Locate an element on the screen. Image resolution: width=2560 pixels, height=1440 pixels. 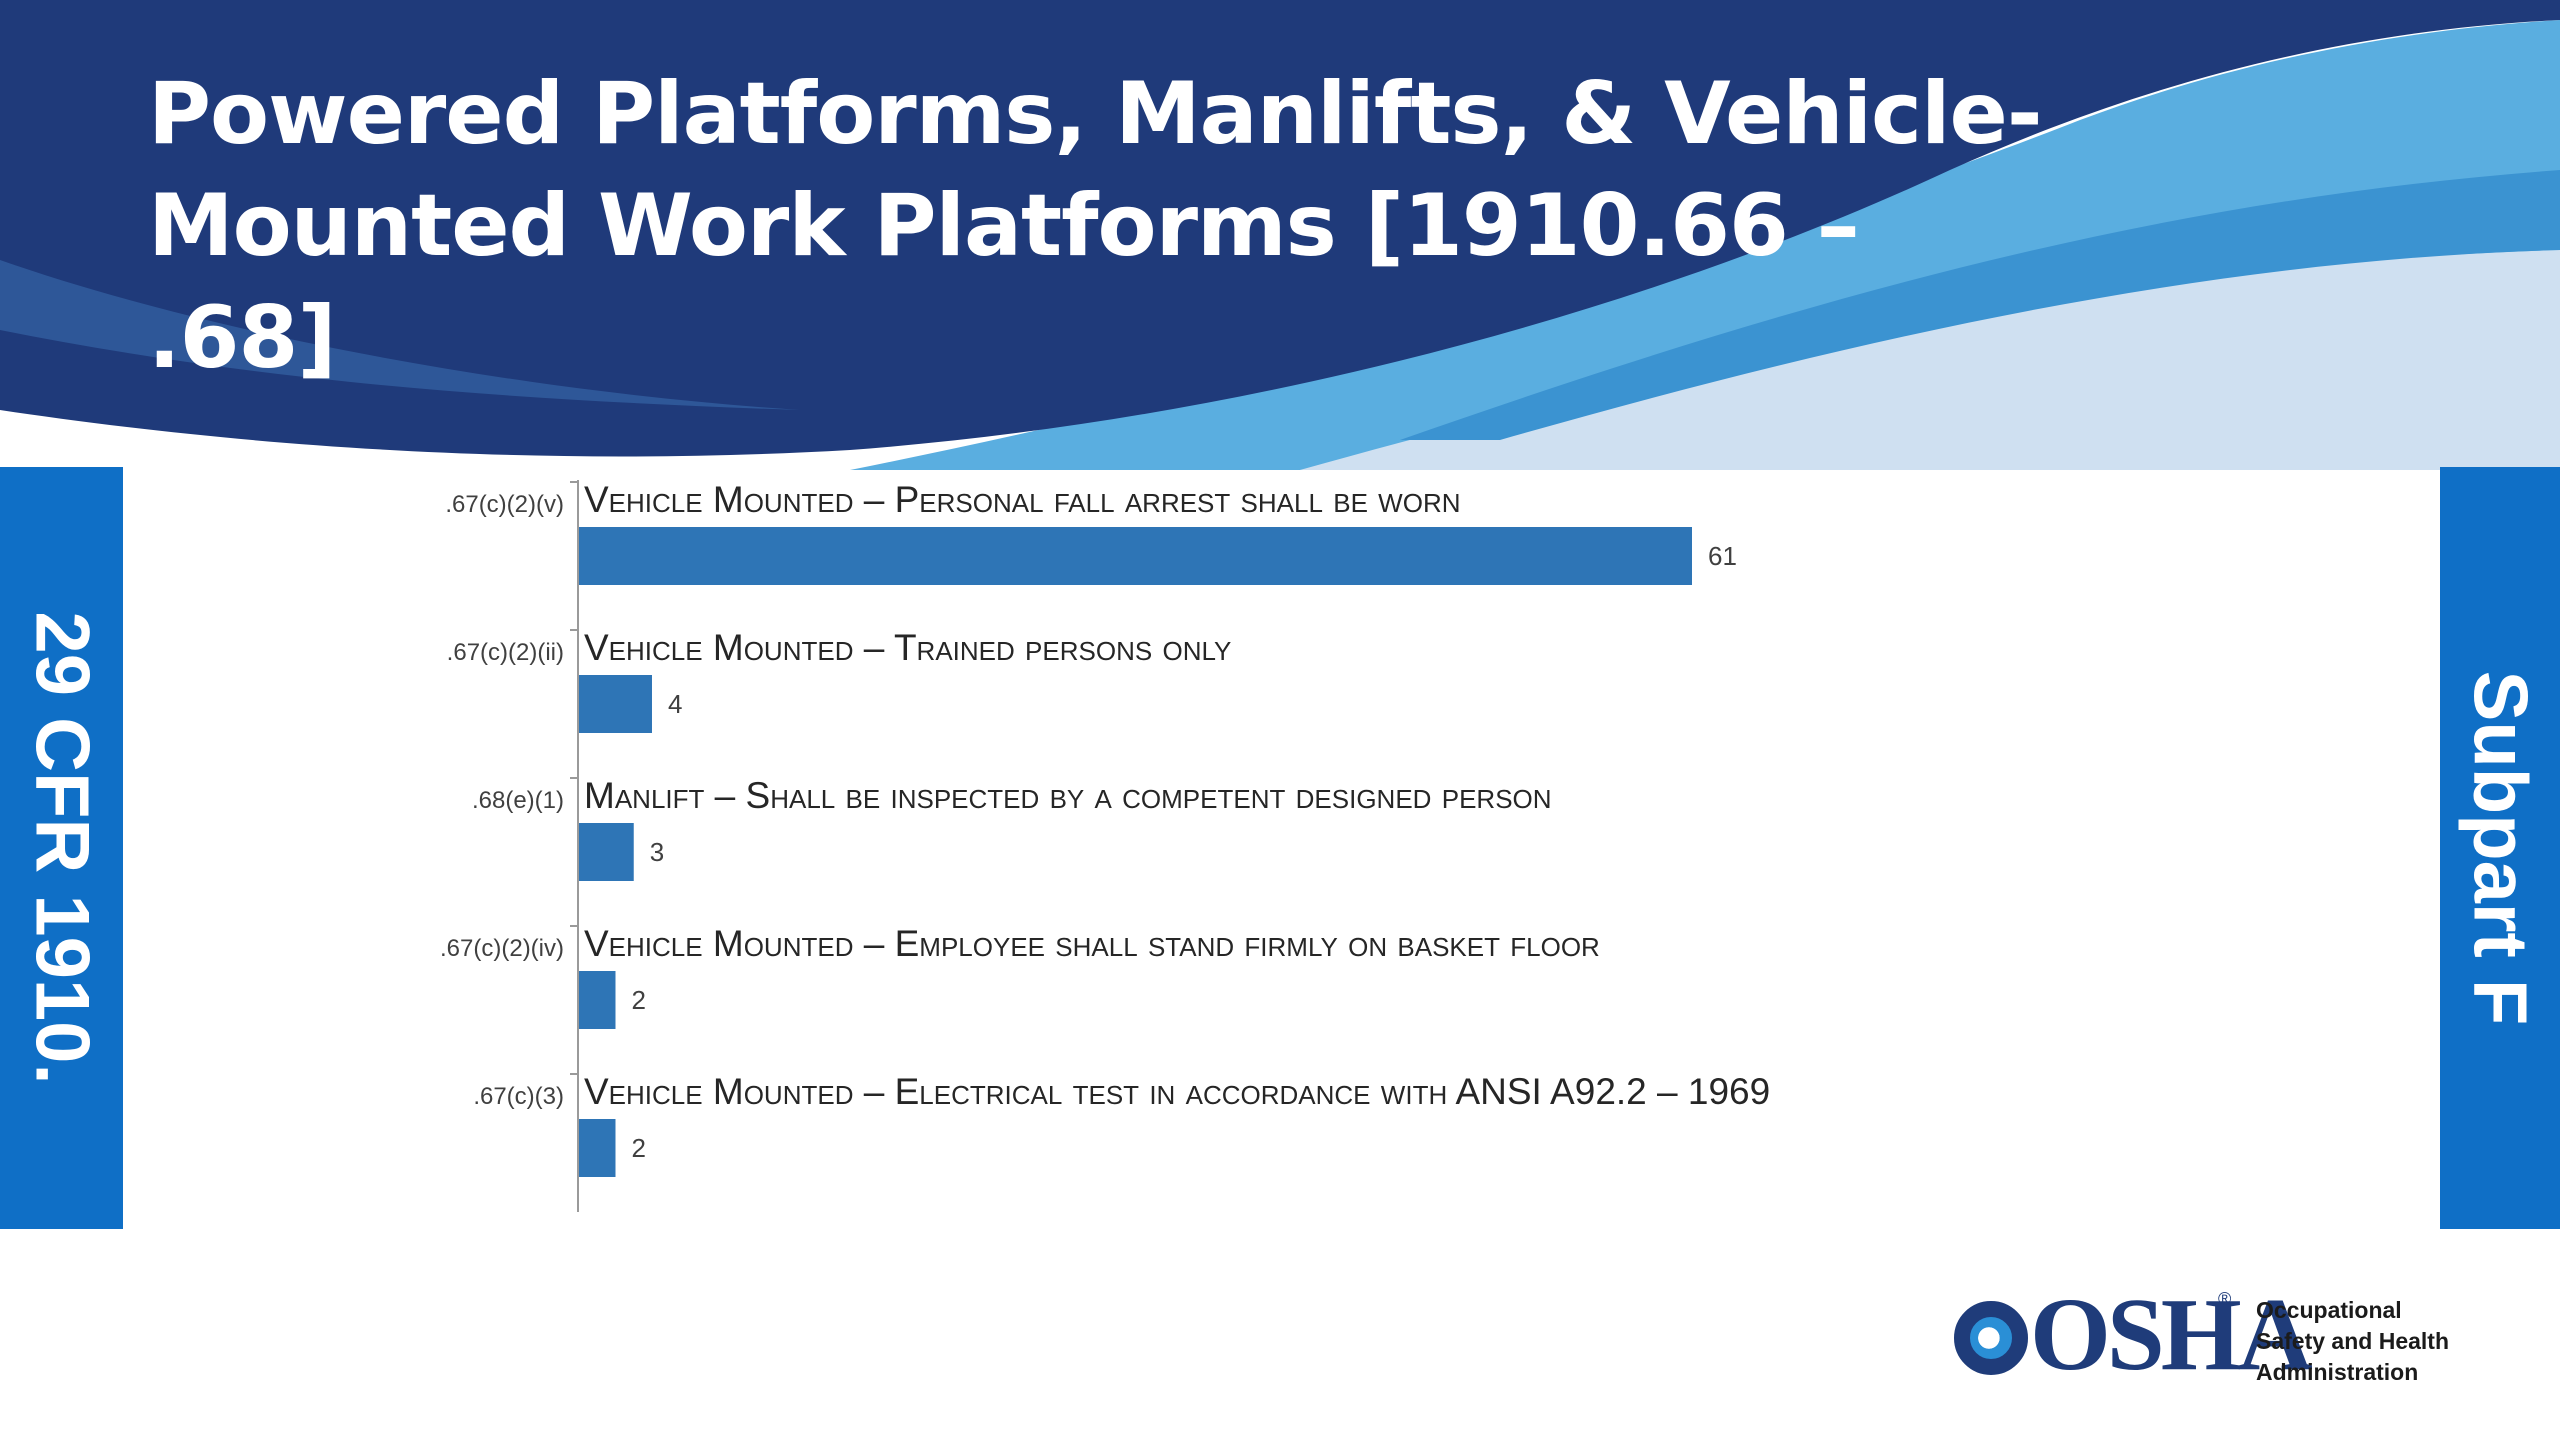
category-tick-label: .67(c)(2)(iv) is located at coordinates (502, 948).